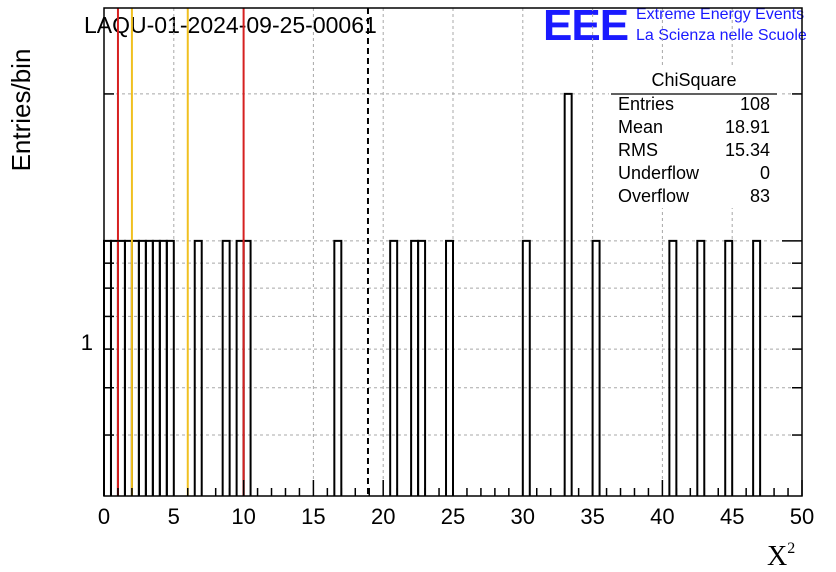 This screenshot has height=572, width=836. Describe the element at coordinates (755, 104) in the screenshot. I see `stats-value: 108` at that location.